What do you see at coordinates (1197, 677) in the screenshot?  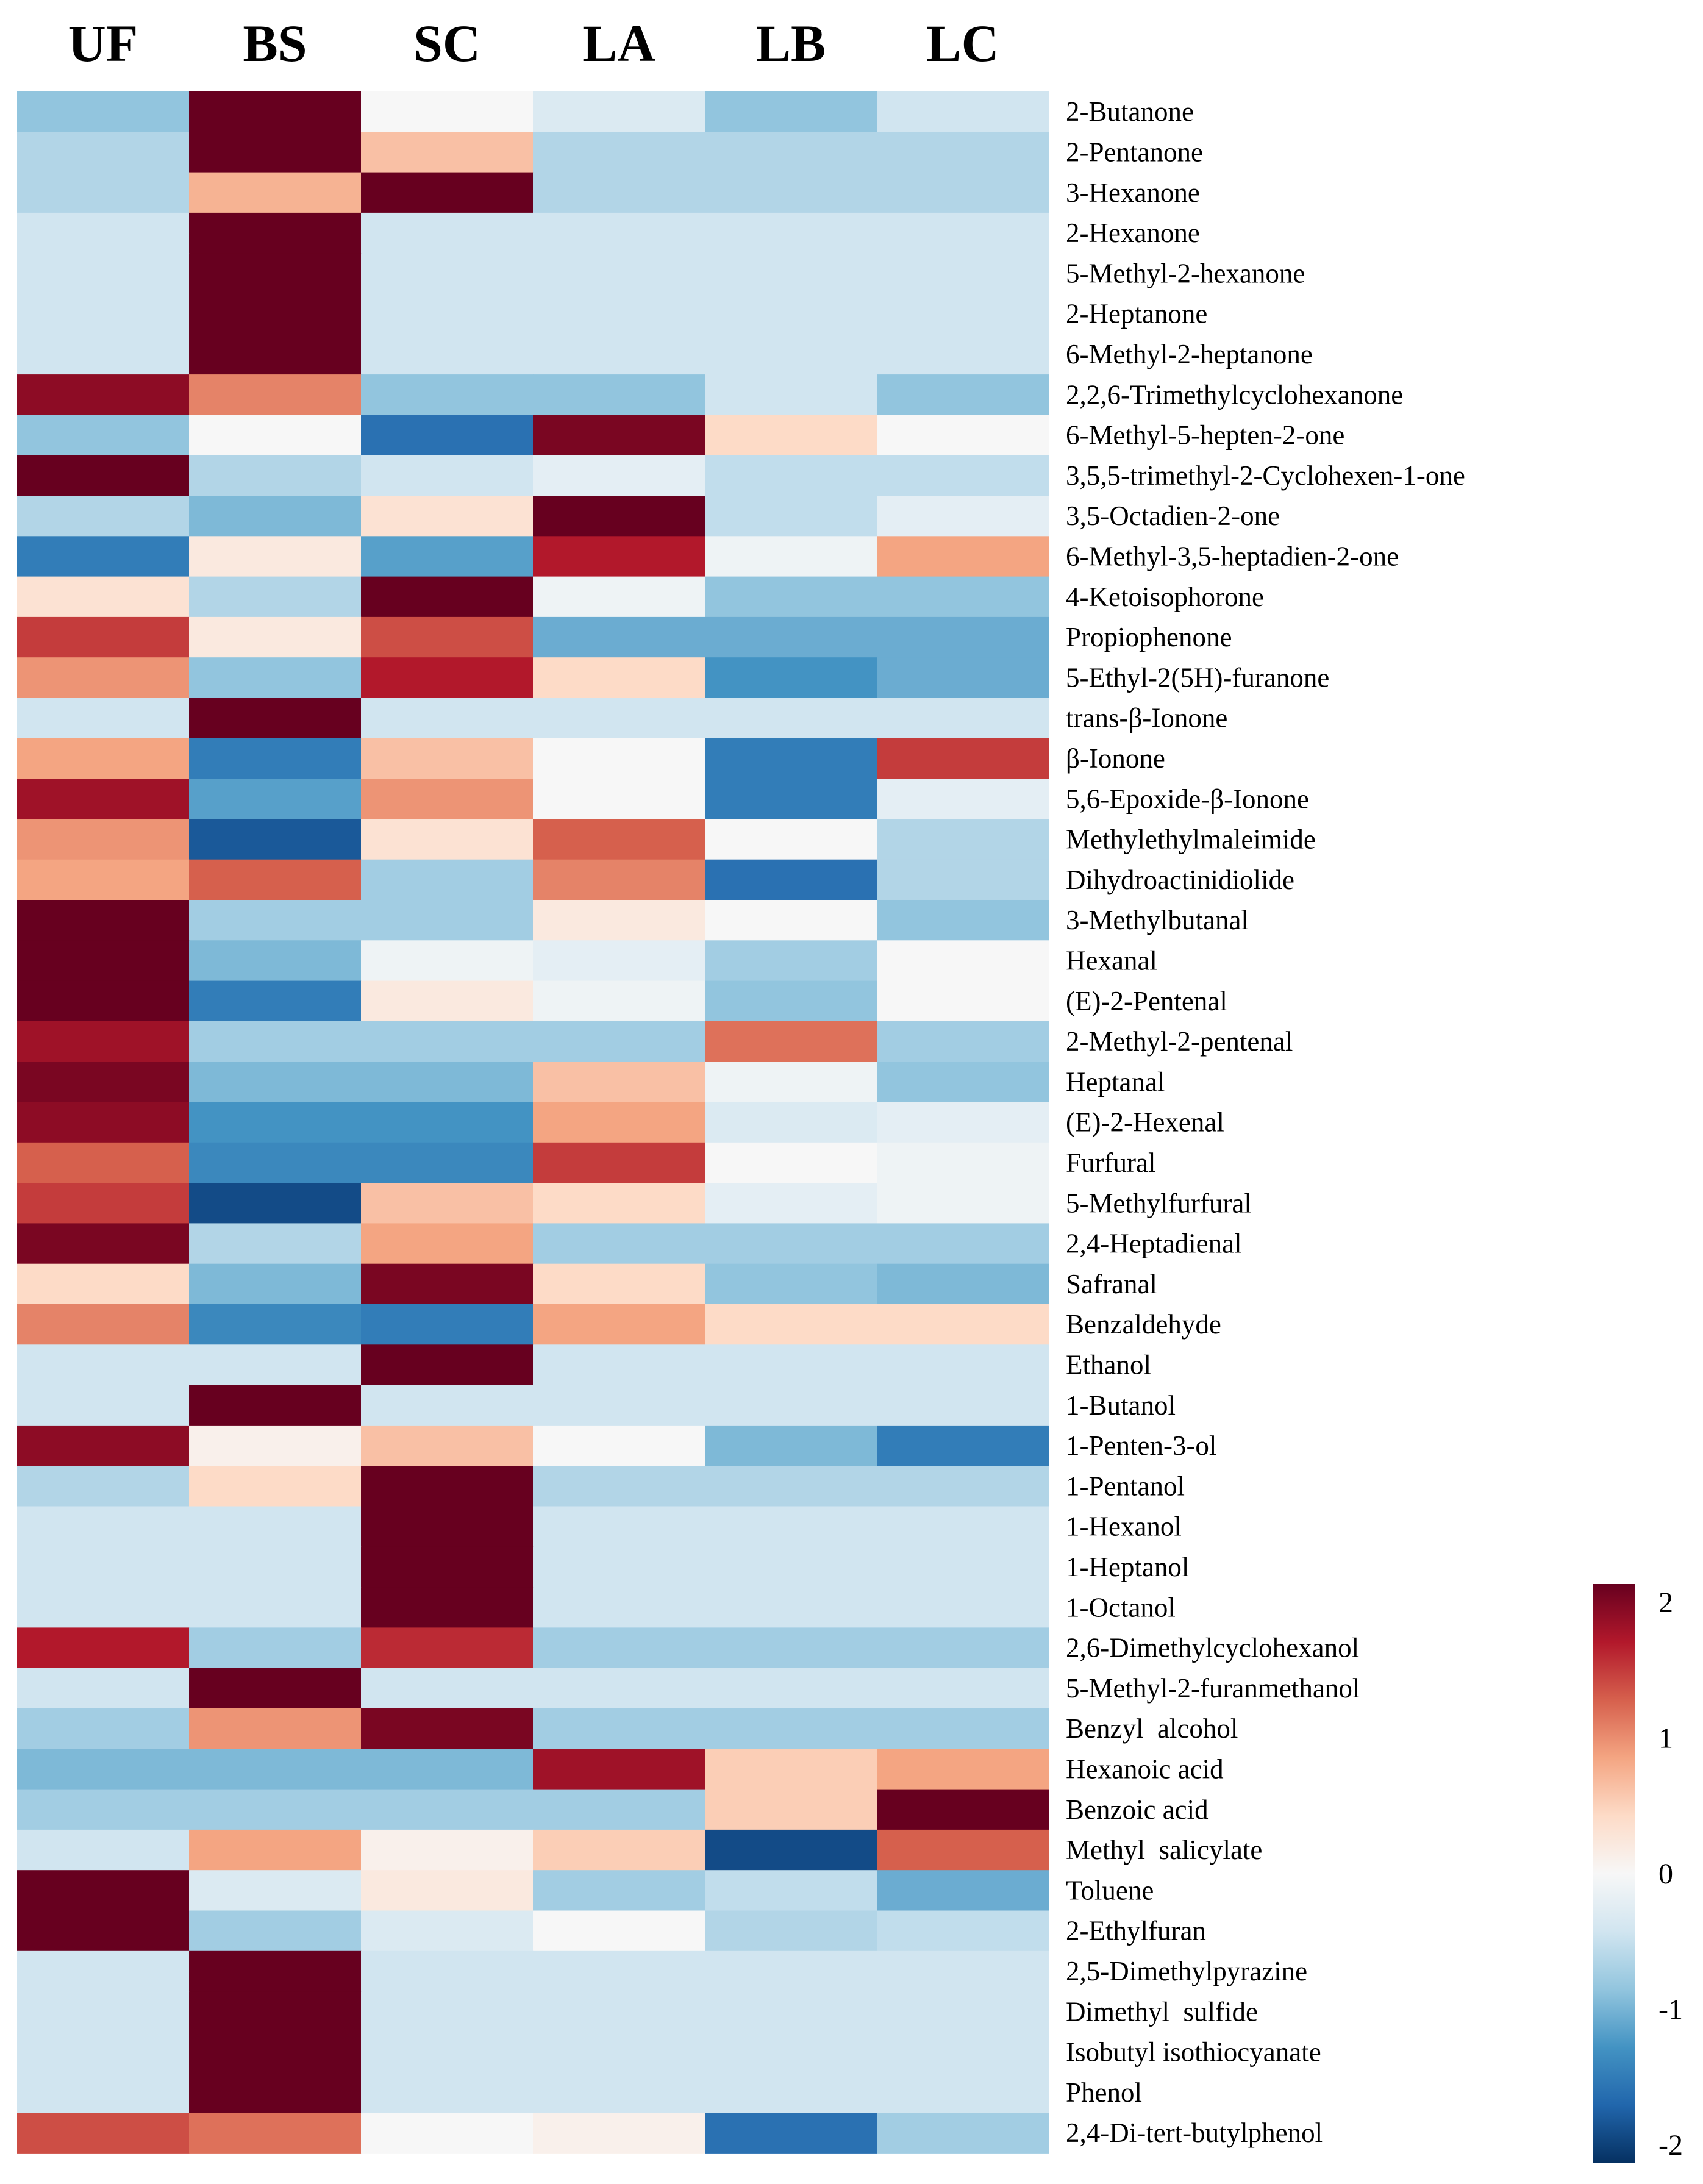 I see `row-label-5-ethyl-2-5h-furanone: 5-Ethyl-2(5H)-furanone` at bounding box center [1197, 677].